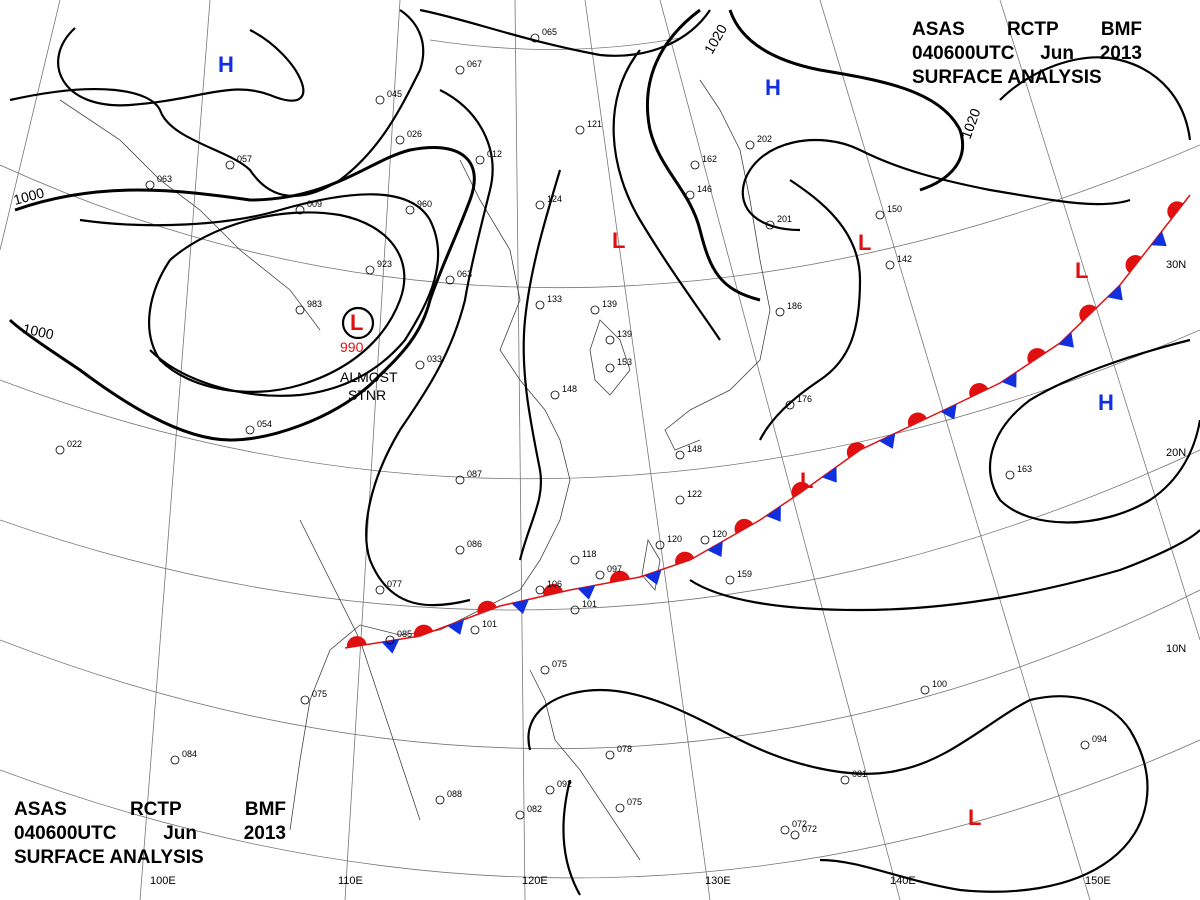  Describe the element at coordinates (585, 765) in the screenshot. I see `coast-philippines` at that location.